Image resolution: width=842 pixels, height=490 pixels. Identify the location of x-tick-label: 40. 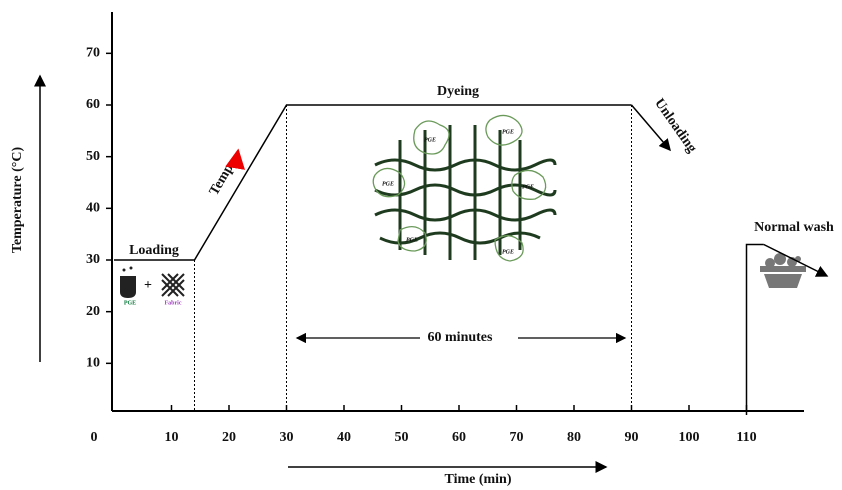
(344, 437).